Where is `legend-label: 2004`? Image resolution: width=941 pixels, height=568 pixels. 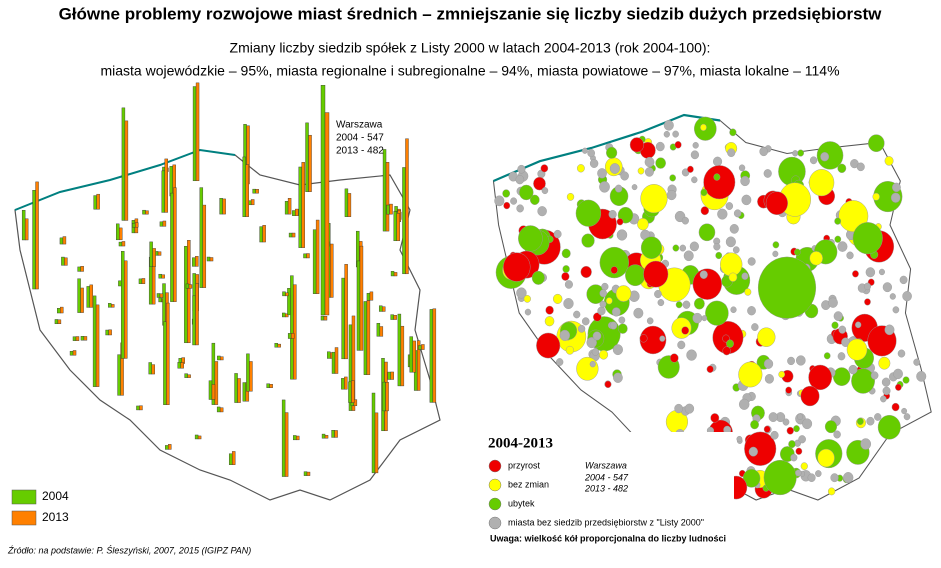 legend-label: 2004 is located at coordinates (55, 496).